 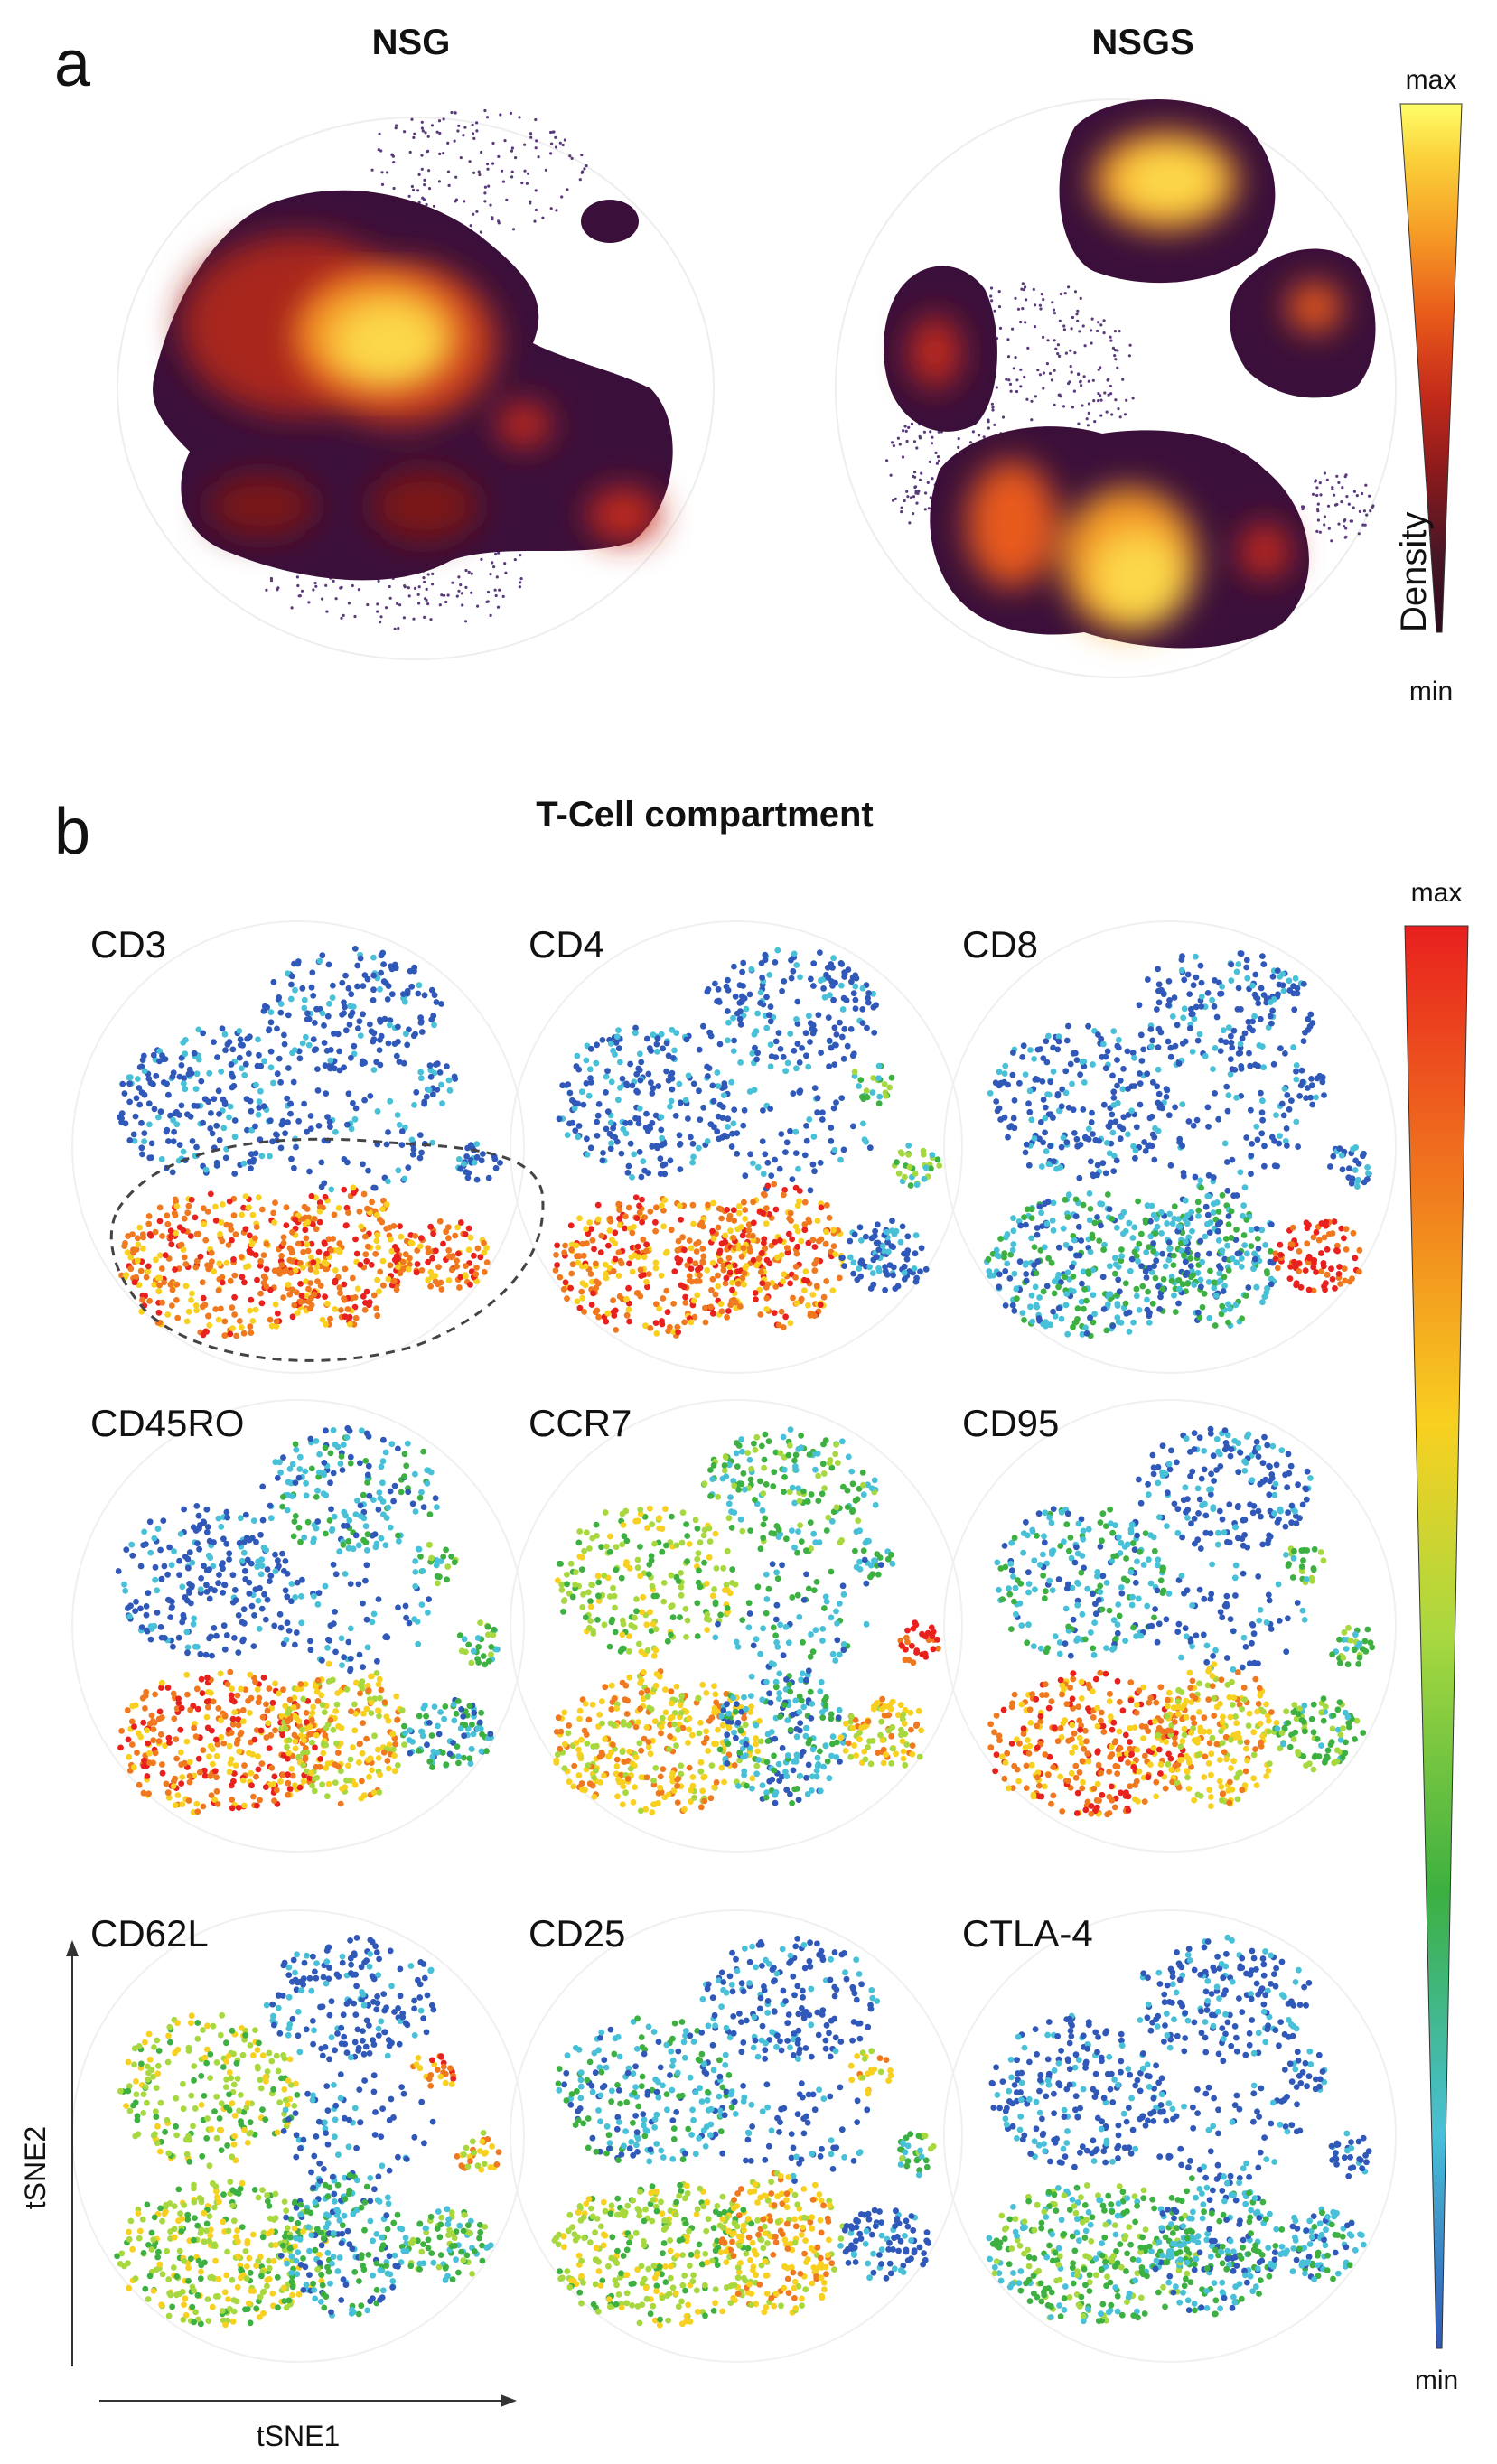 I want to click on nsgs-core-top-yellow, so click(x=1170, y=180).